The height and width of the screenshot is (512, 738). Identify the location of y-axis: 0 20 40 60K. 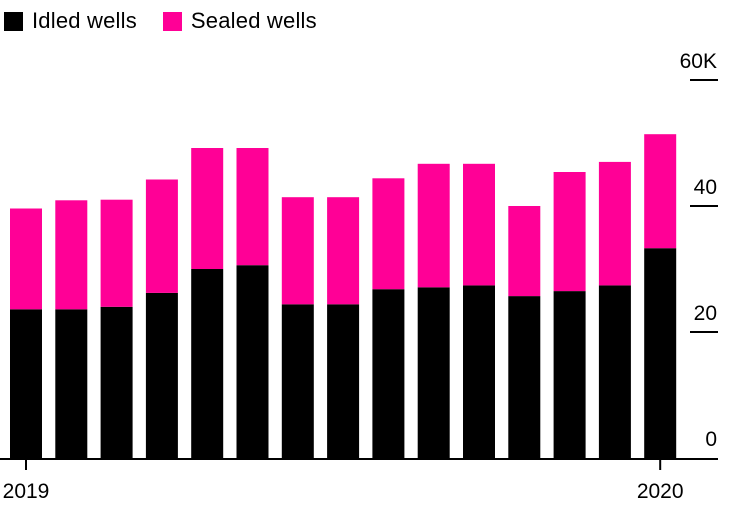
(699, 250).